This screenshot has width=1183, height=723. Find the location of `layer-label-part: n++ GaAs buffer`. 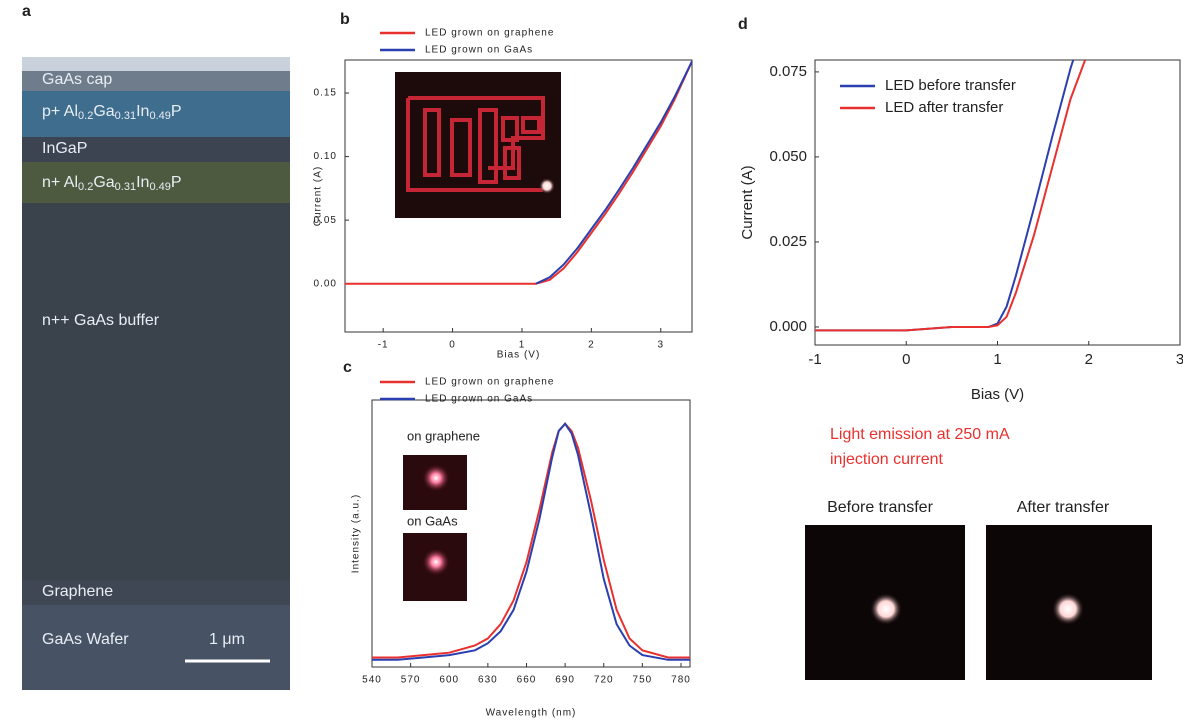

layer-label-part: n++ GaAs buffer is located at coordinates (101, 320).